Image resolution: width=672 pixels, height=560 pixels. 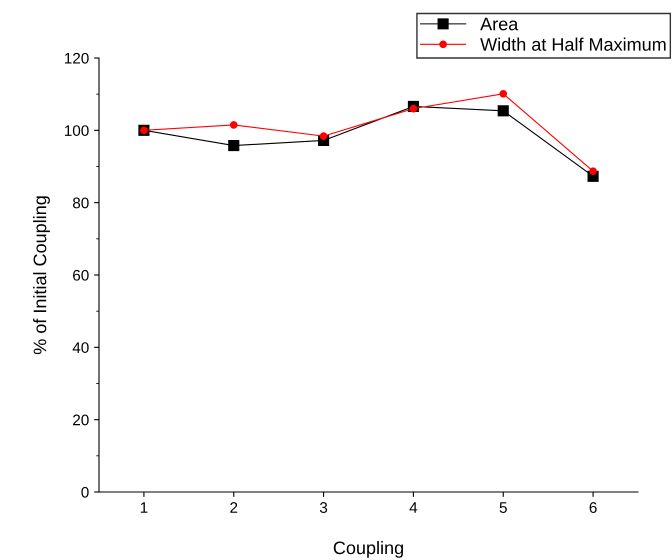 What do you see at coordinates (414, 507) in the screenshot?
I see `x-tick-label: 4` at bounding box center [414, 507].